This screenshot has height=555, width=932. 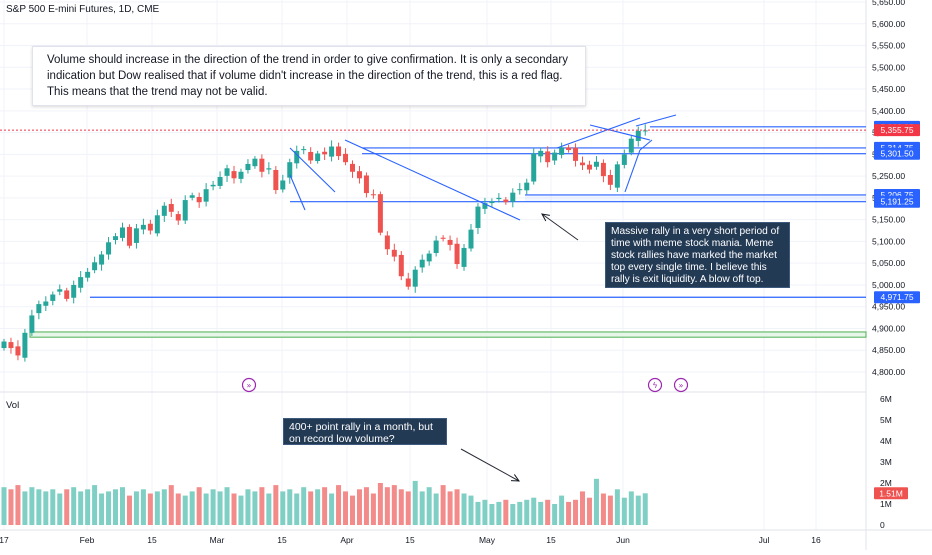 I want to click on price-tag: 5,301.50, so click(x=897, y=153).